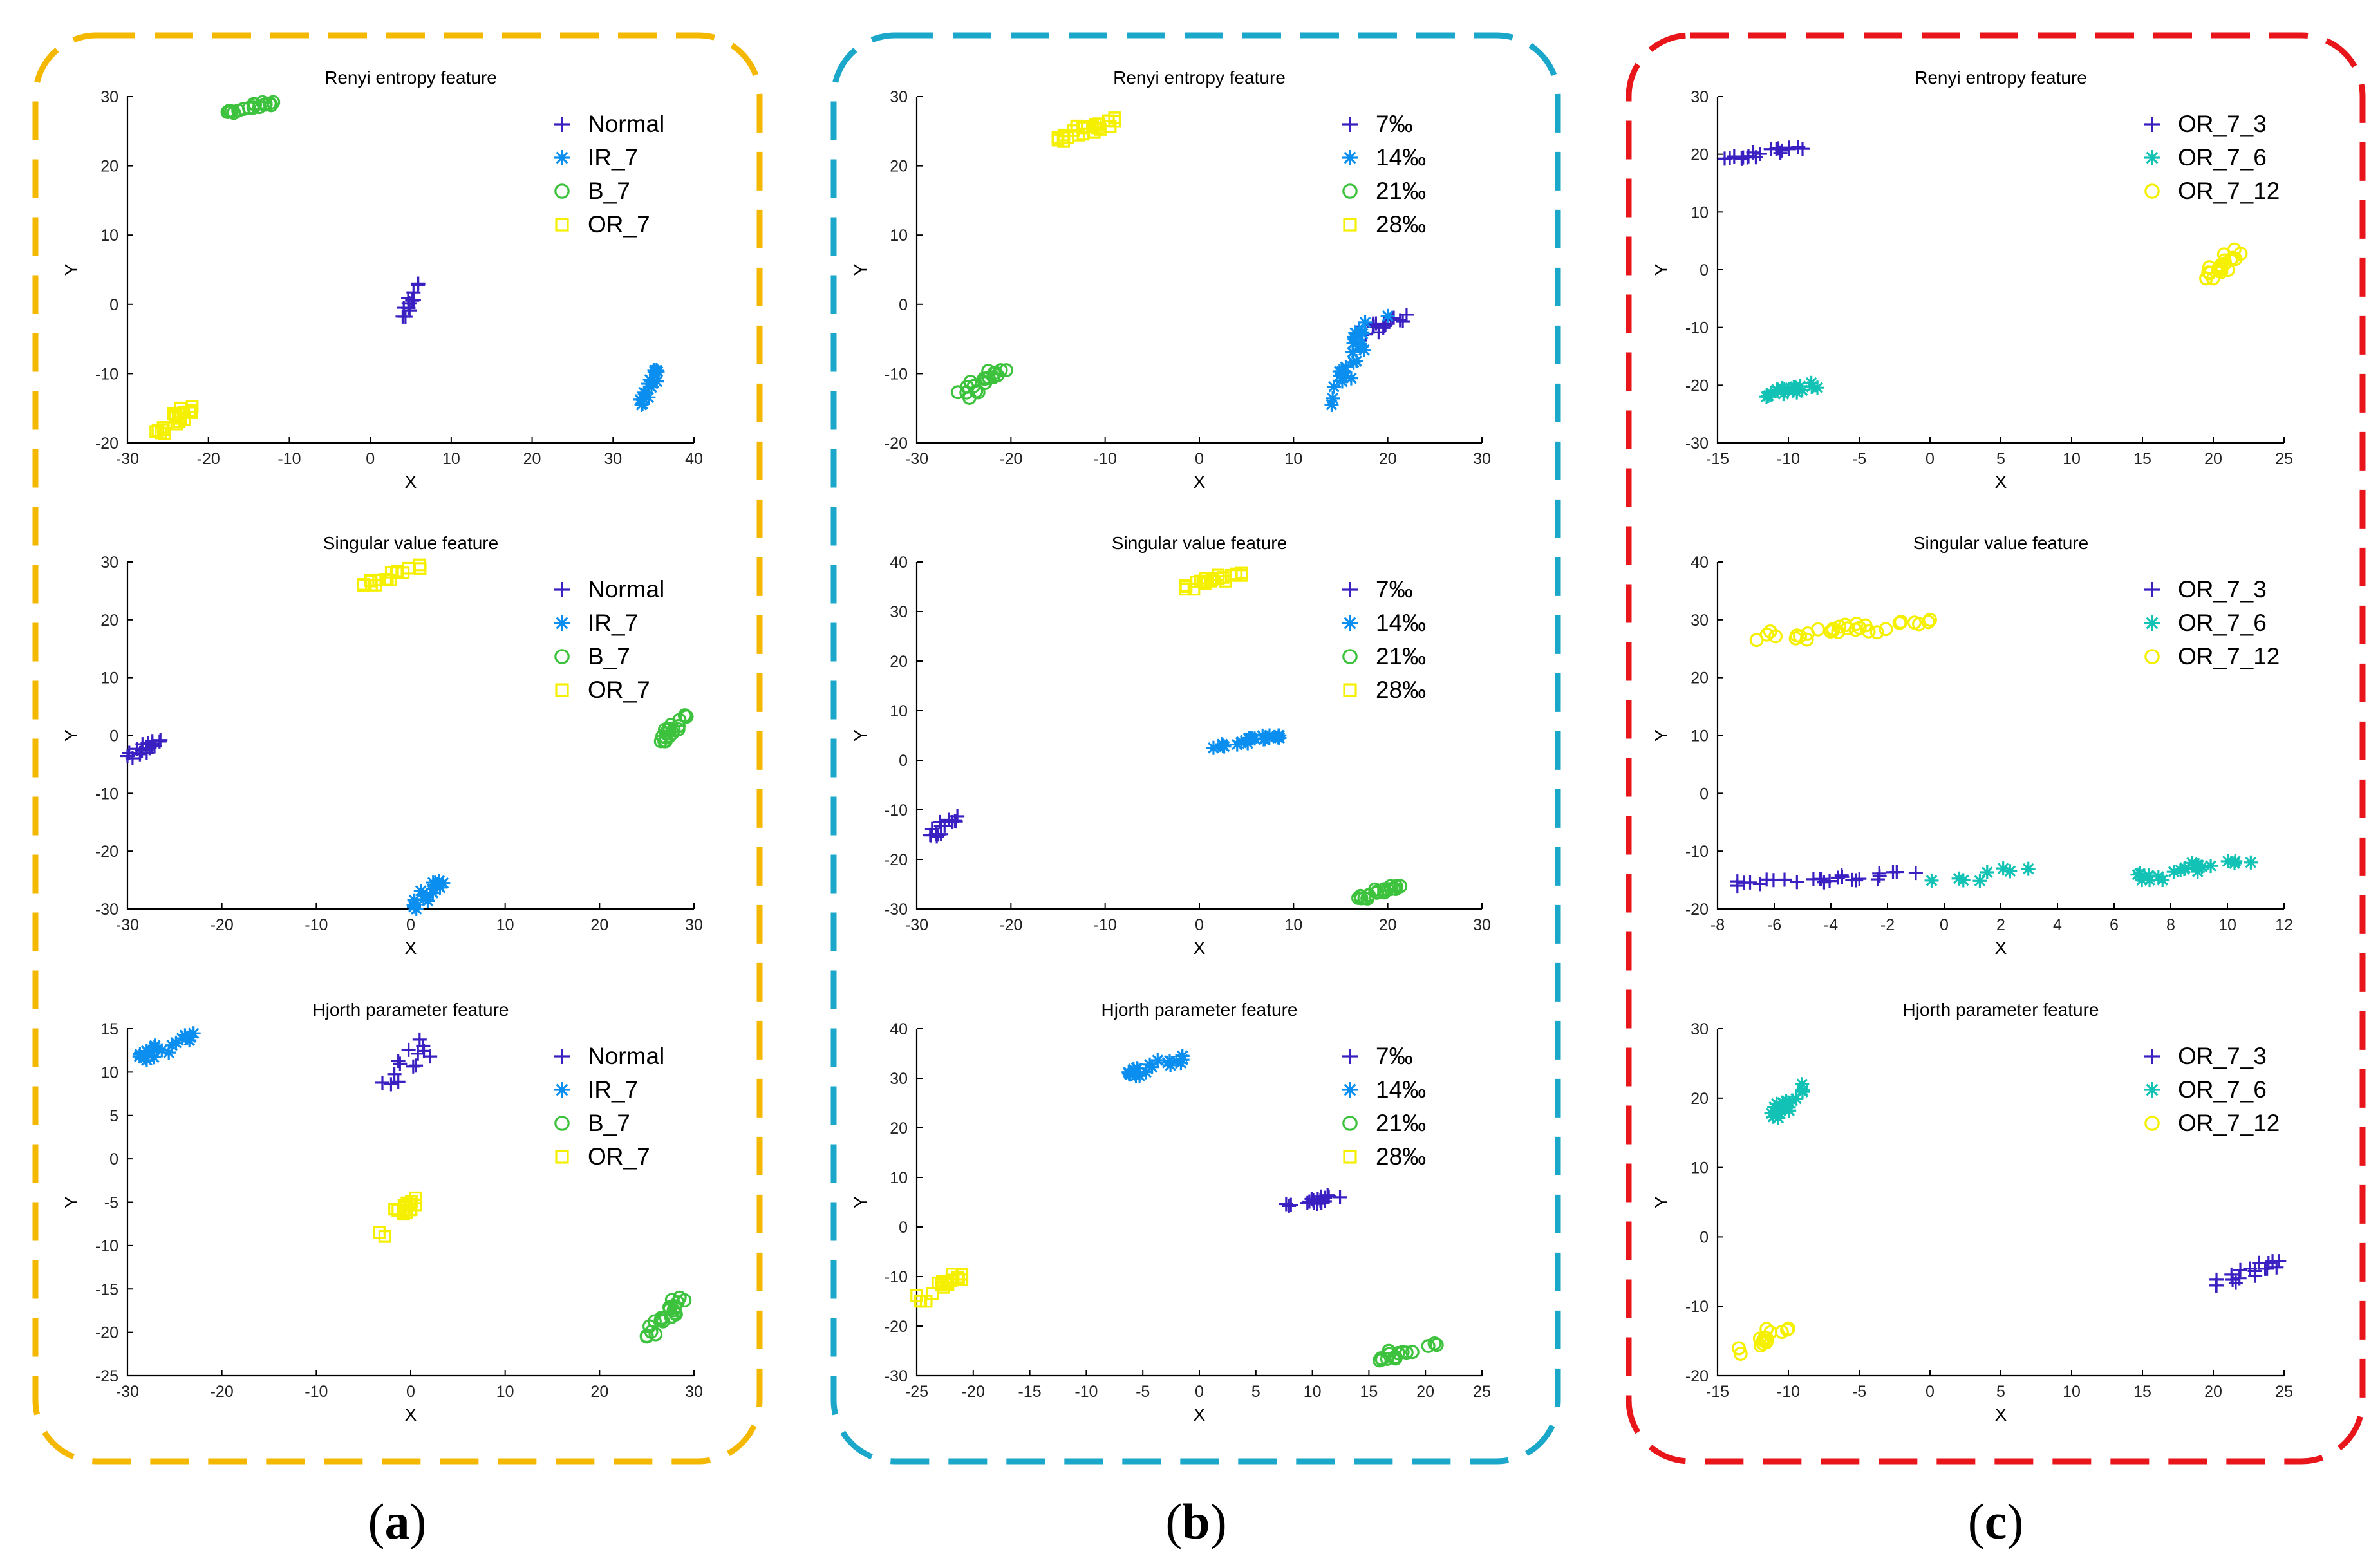  I want to click on legend-label: 21‰, so click(1401, 191).